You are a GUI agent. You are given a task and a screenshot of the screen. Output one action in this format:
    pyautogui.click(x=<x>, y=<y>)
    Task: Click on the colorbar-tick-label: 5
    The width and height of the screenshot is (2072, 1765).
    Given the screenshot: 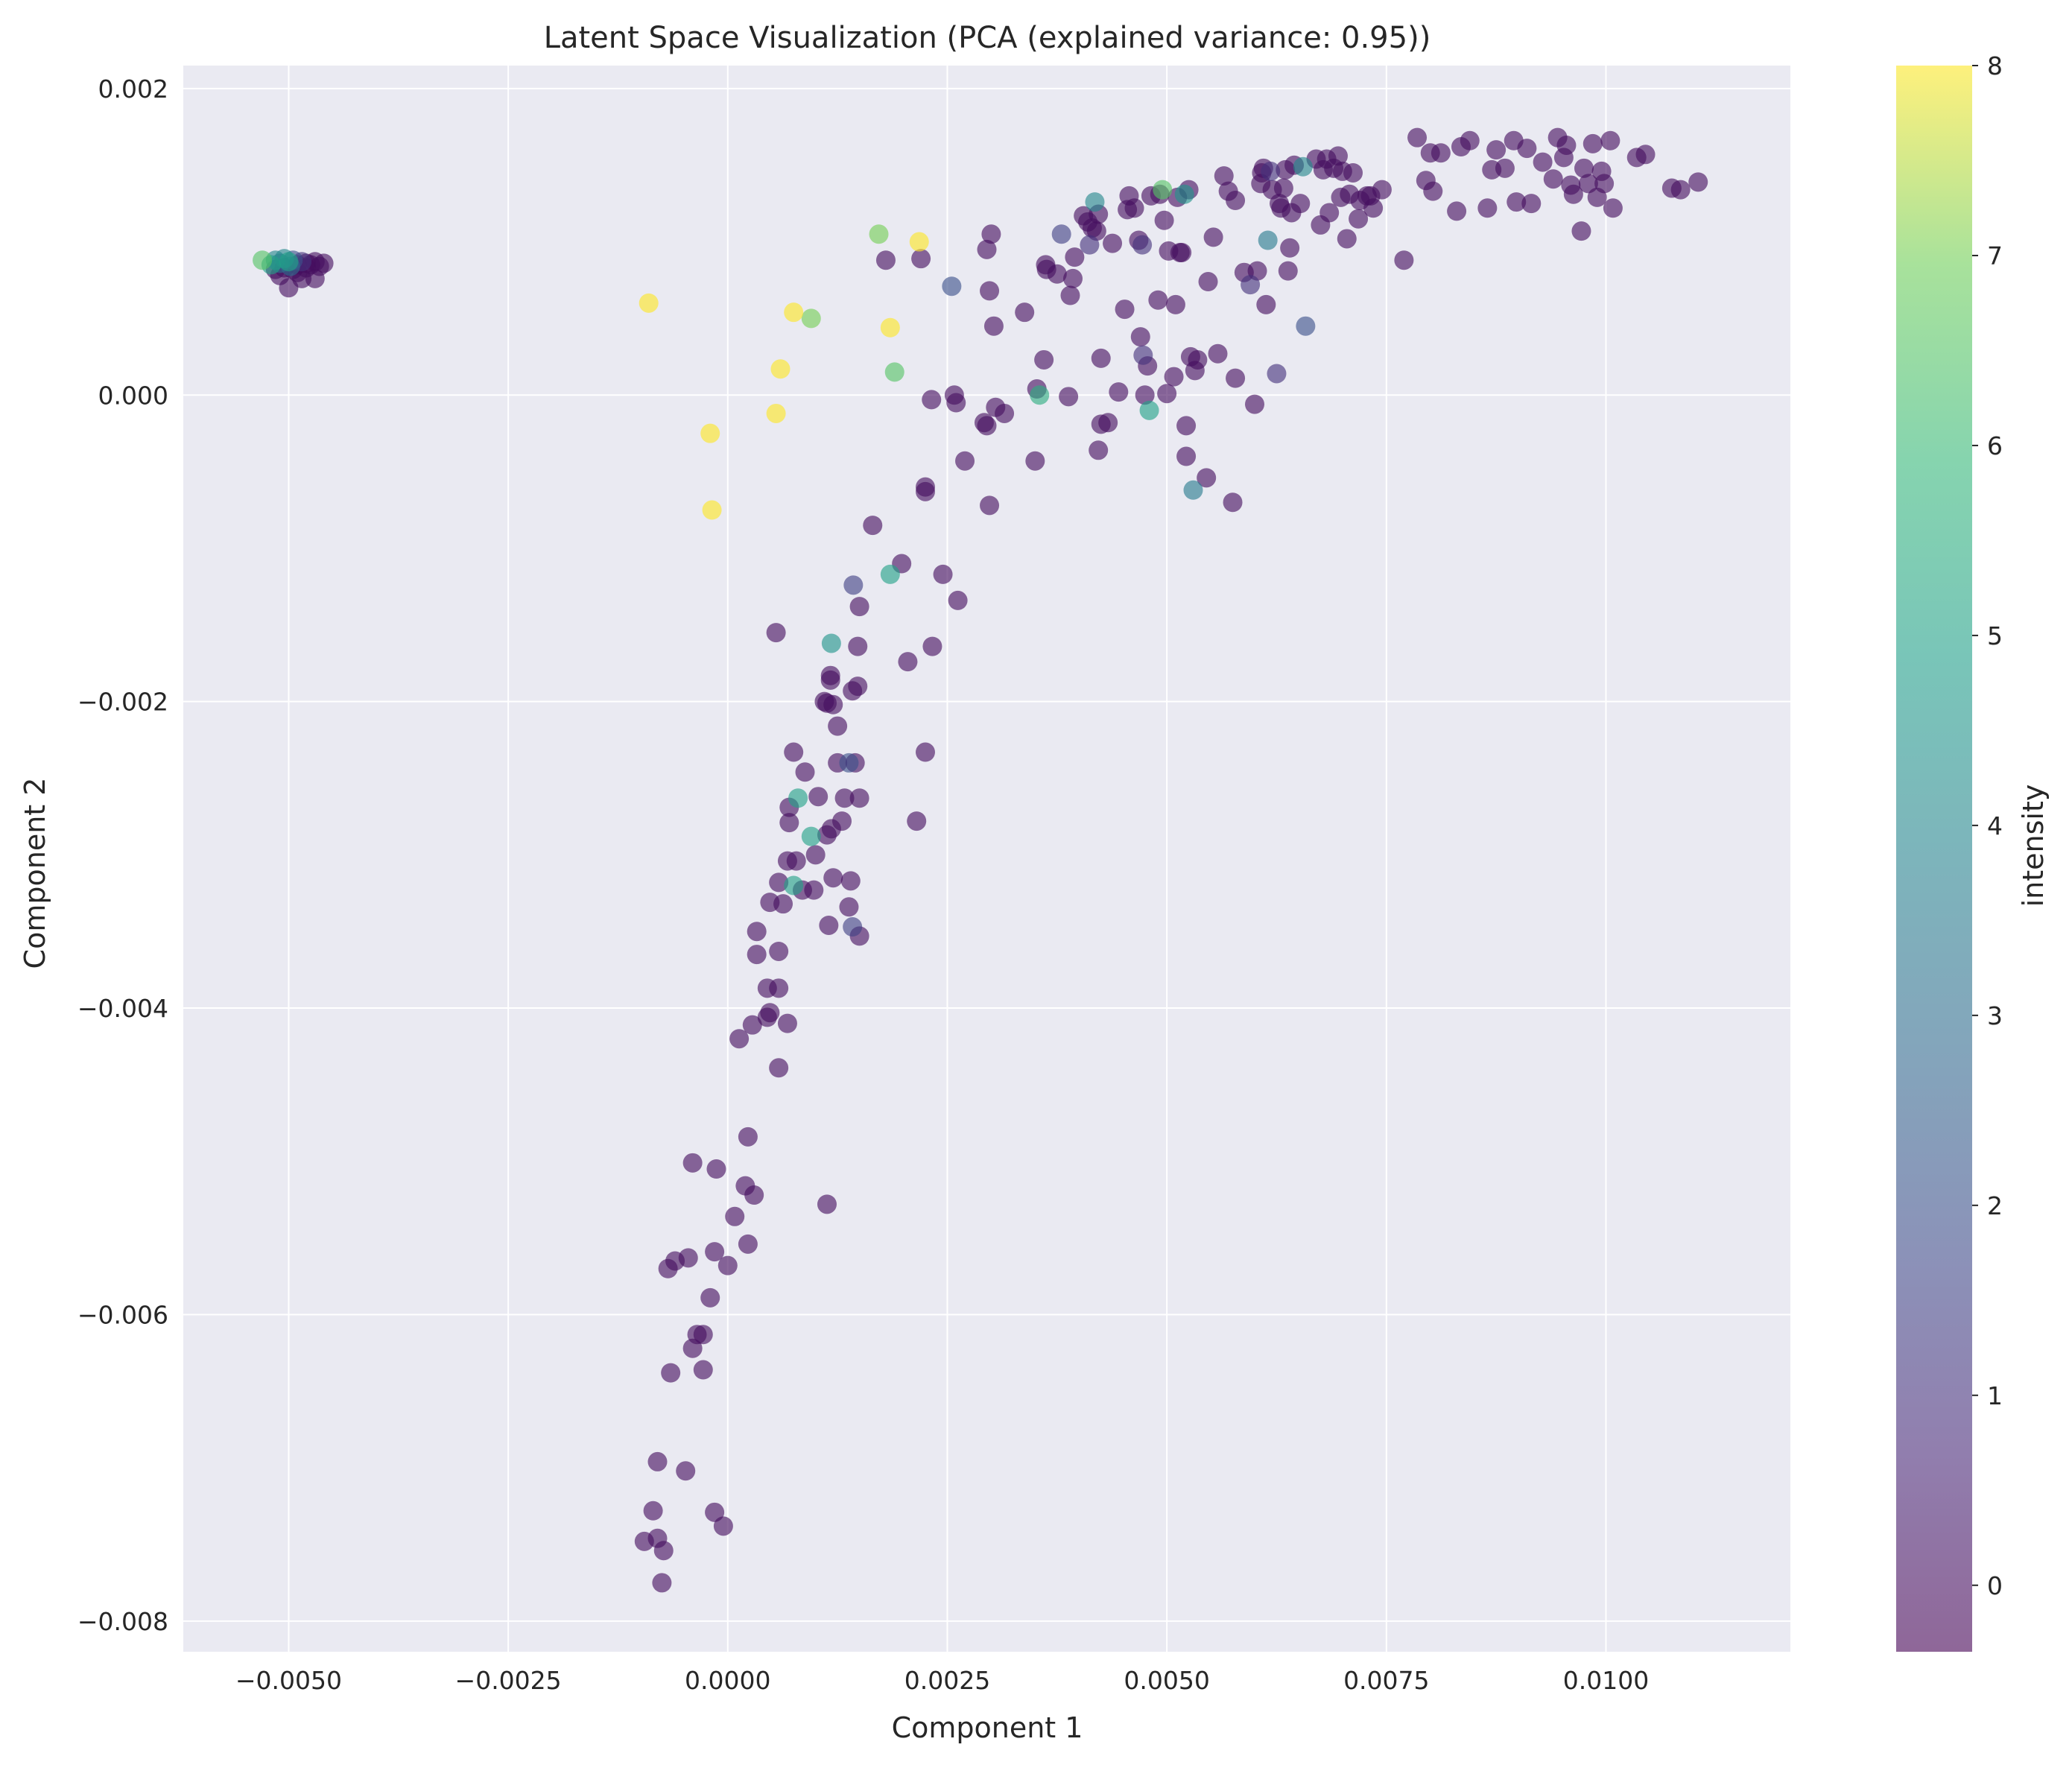 What is the action you would take?
    pyautogui.click(x=1995, y=636)
    